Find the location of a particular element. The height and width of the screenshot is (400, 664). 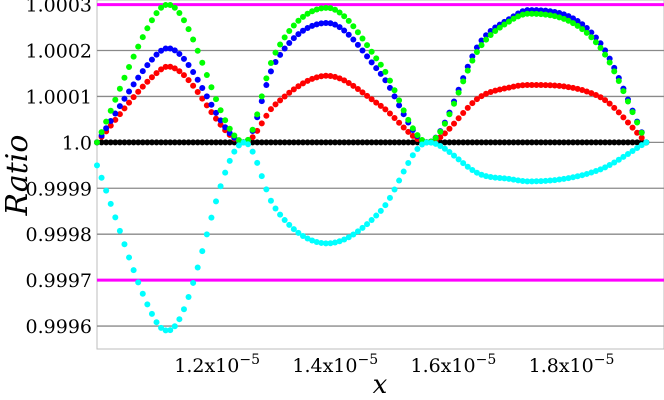

x-tick-label: 1.8x10⁻⁵ is located at coordinates (572, 364).